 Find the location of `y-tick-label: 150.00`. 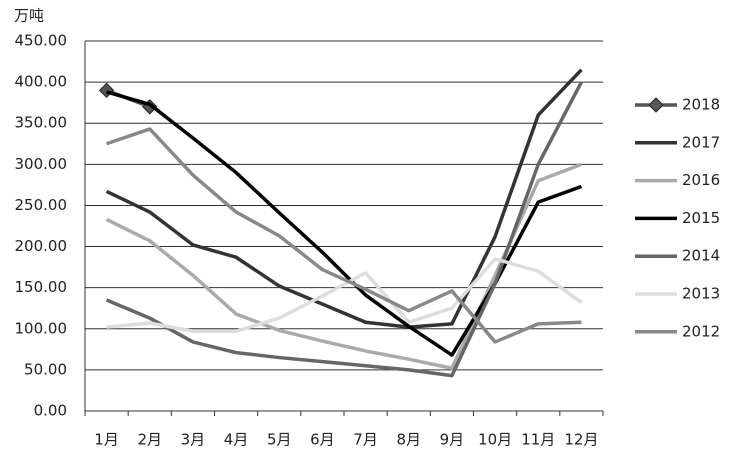

y-tick-label: 150.00 is located at coordinates (41, 287).